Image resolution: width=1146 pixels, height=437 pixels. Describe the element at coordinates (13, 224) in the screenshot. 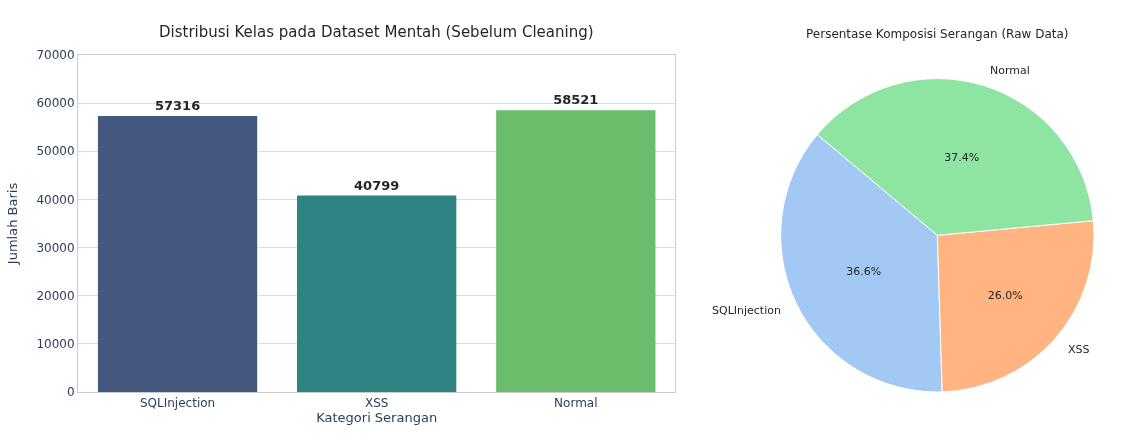

I see `y-axis-title: Jumlah Baris` at that location.